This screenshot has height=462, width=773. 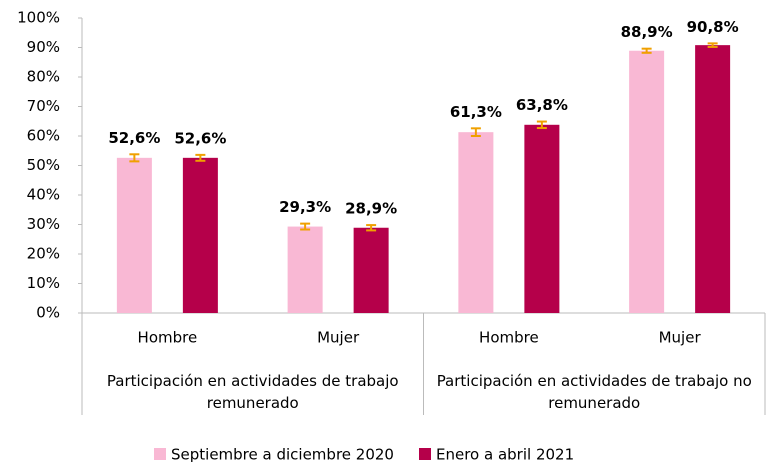 I want to click on y-tick-label: 90%, so click(x=43, y=47).